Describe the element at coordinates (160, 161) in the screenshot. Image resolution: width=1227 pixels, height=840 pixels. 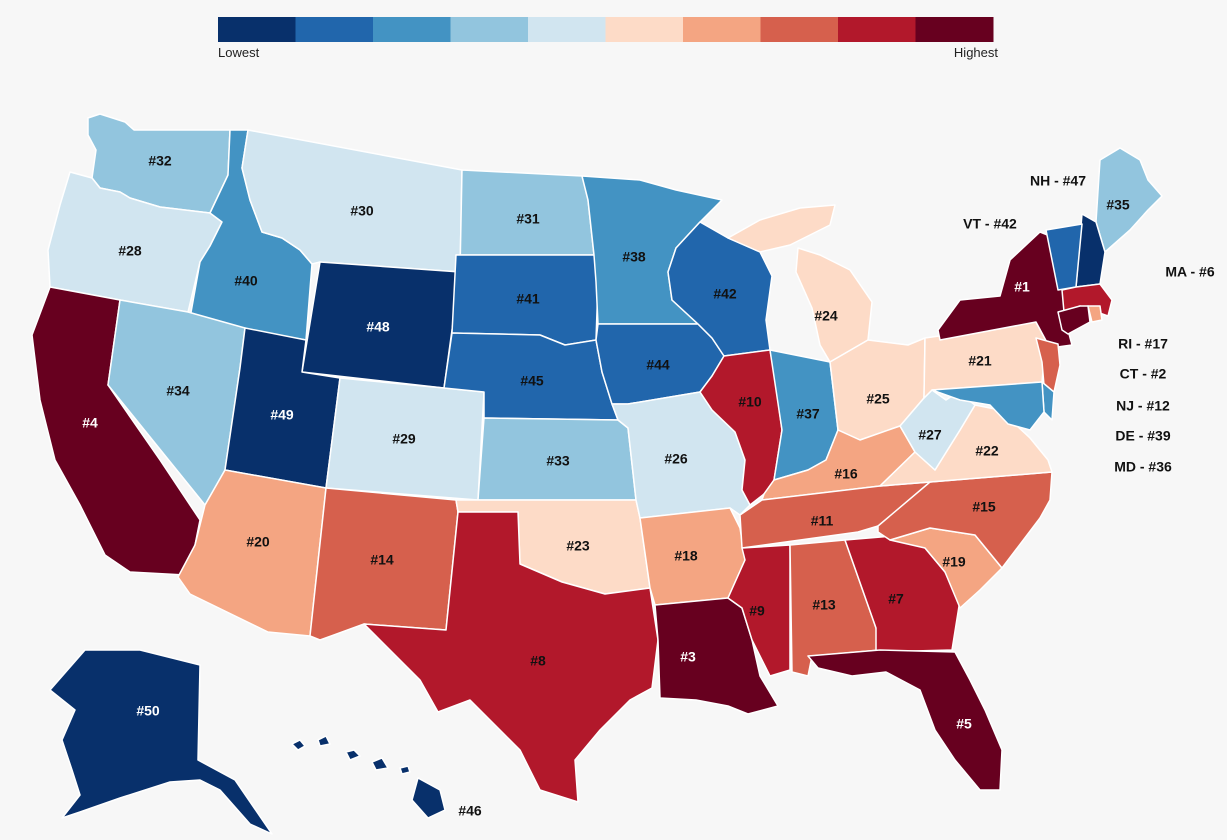
I see `rank-label-wa: #32` at that location.